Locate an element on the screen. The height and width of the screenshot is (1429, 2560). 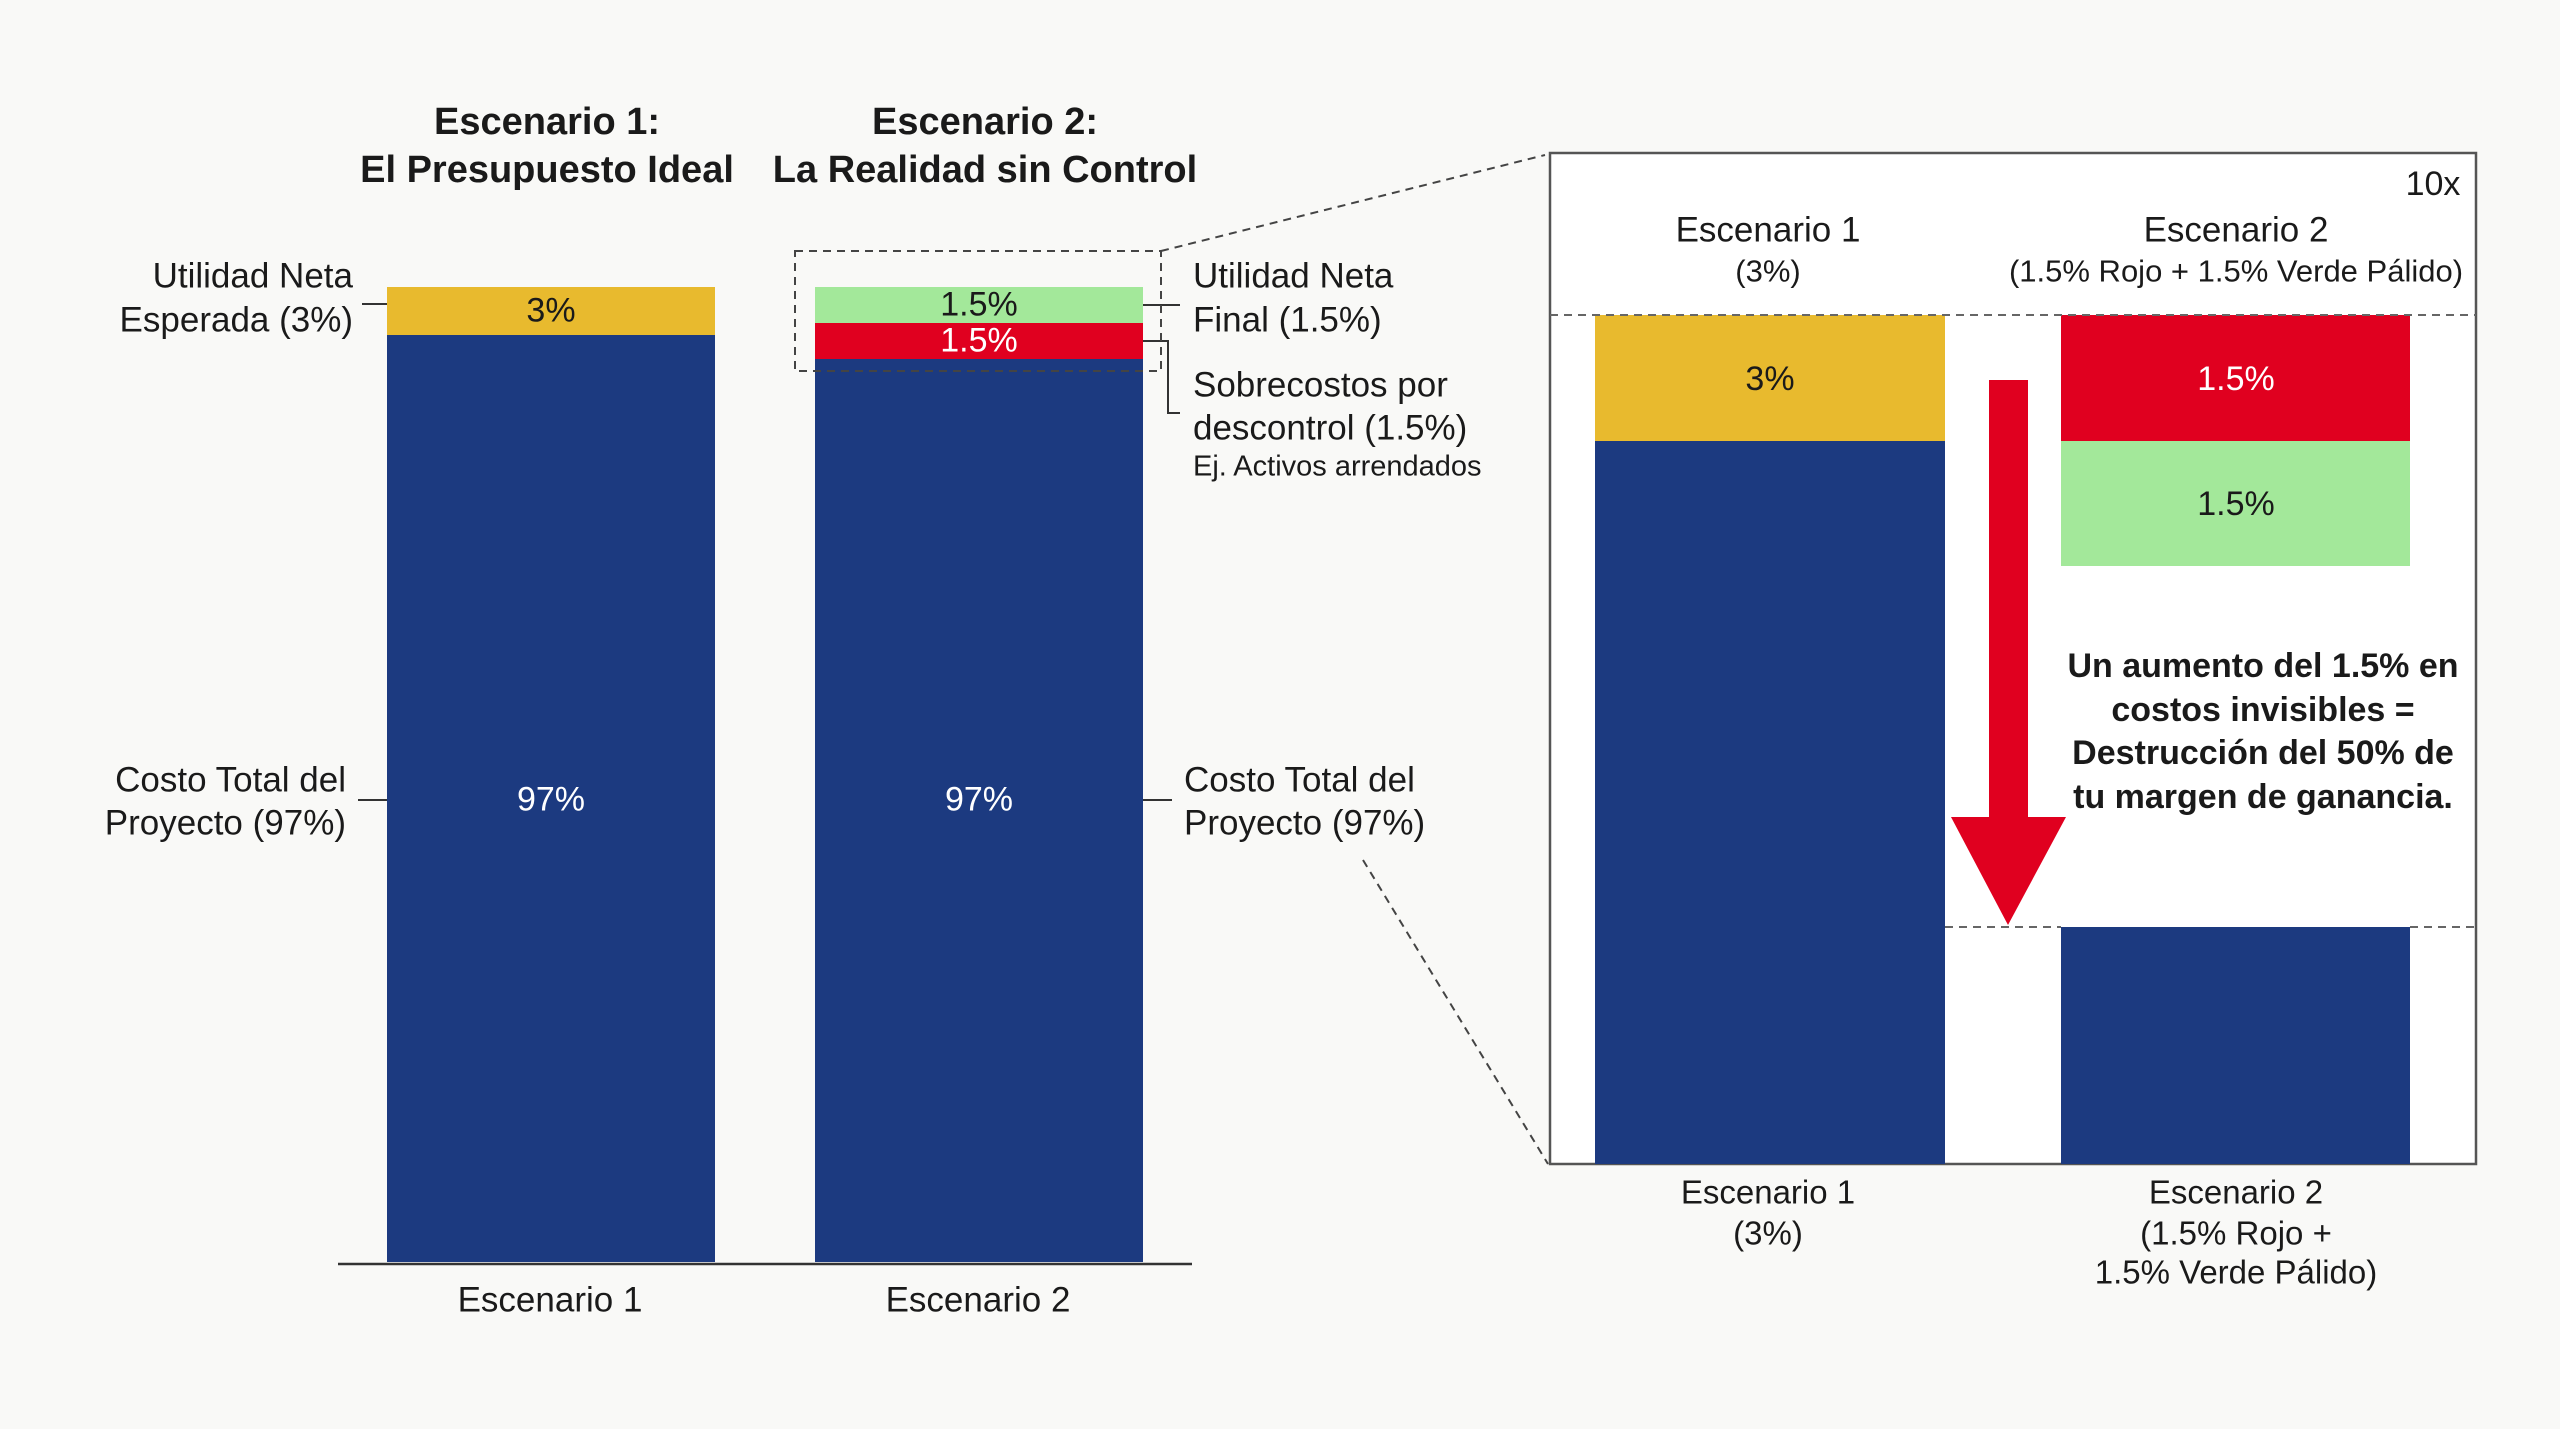
inset-x-label-s2: 1.5% Verde Pálido) is located at coordinates (2236, 1272).